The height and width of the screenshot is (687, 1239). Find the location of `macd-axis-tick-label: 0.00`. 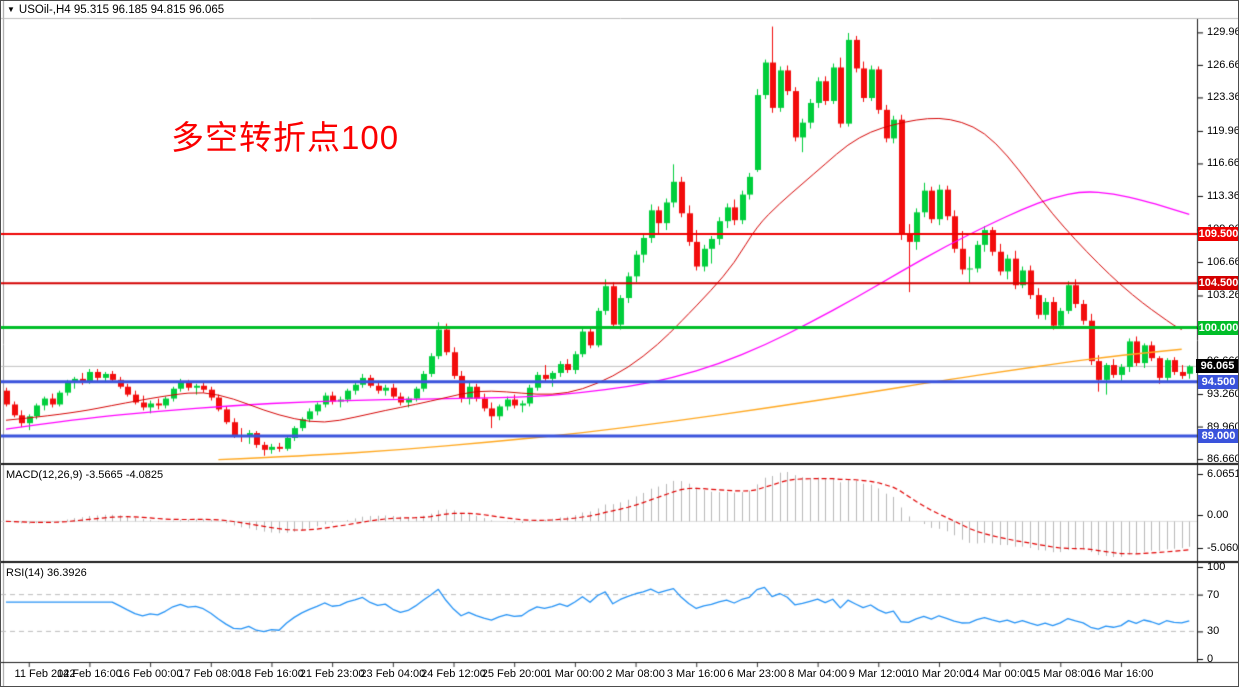

macd-axis-tick-label: 0.00 is located at coordinates (1218, 515).